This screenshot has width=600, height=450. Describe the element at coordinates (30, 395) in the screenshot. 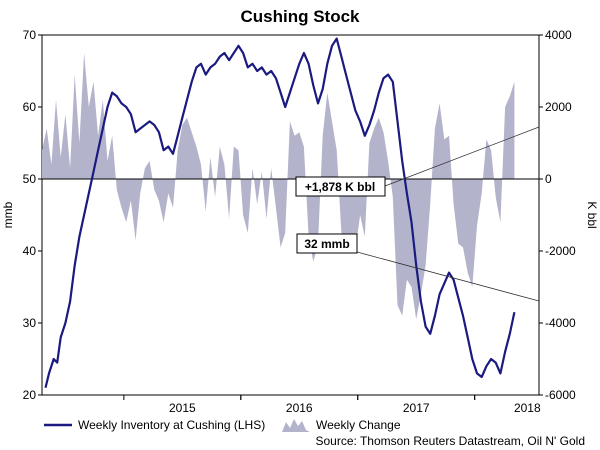

I see `left-tick-label: 20` at that location.